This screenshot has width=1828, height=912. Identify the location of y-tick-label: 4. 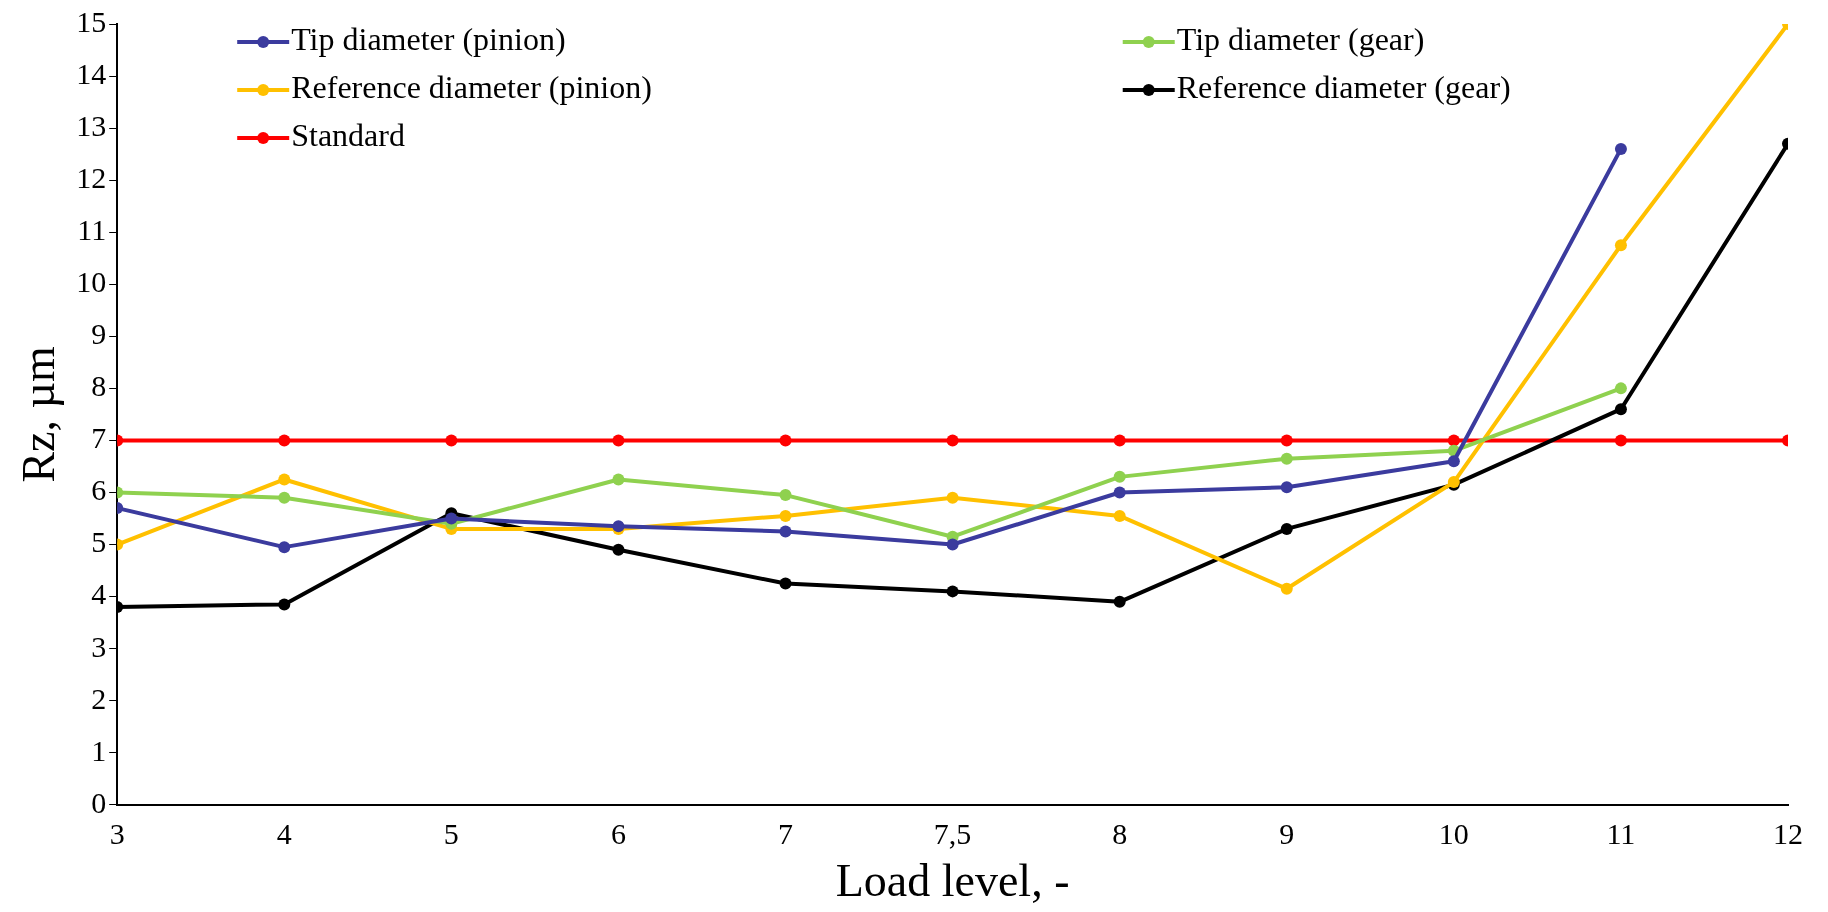
(99, 594).